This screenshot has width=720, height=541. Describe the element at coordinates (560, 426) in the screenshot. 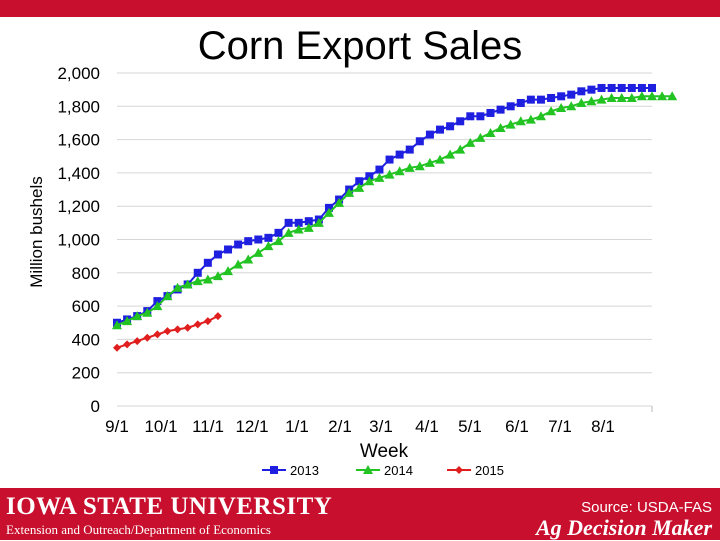

I see `x-tick-label: 7/1` at that location.